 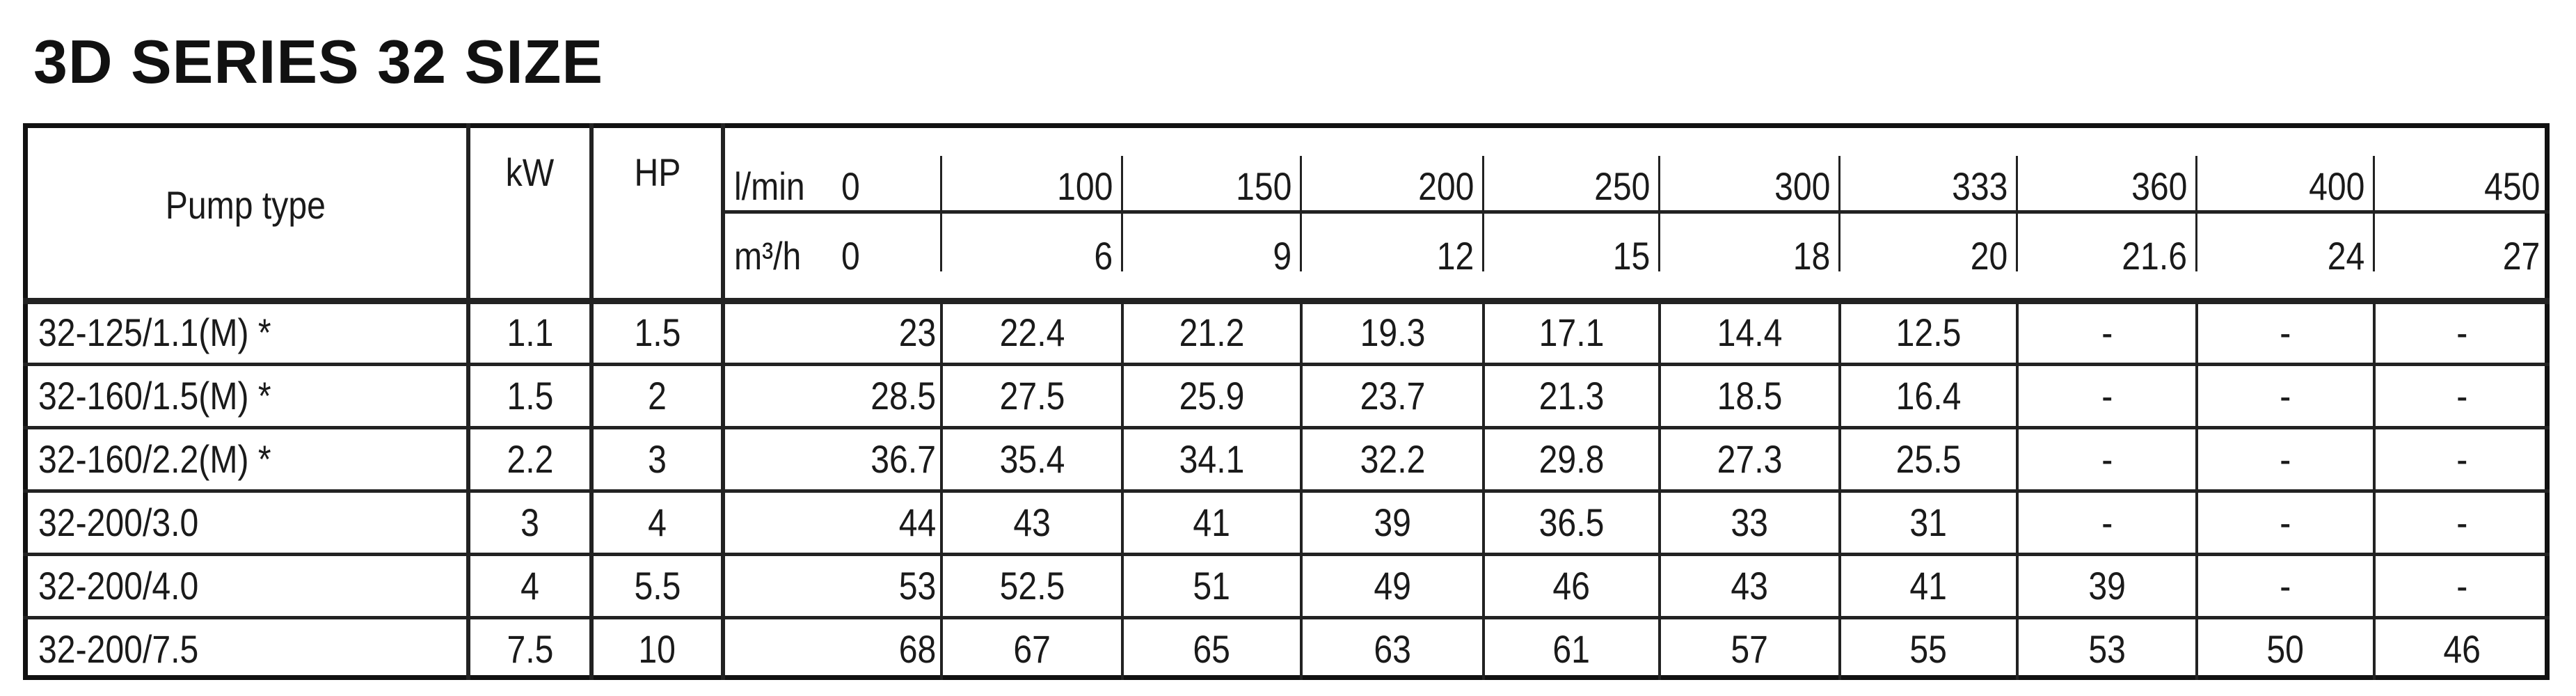 What do you see at coordinates (657, 522) in the screenshot?
I see `hp-cell: 4` at bounding box center [657, 522].